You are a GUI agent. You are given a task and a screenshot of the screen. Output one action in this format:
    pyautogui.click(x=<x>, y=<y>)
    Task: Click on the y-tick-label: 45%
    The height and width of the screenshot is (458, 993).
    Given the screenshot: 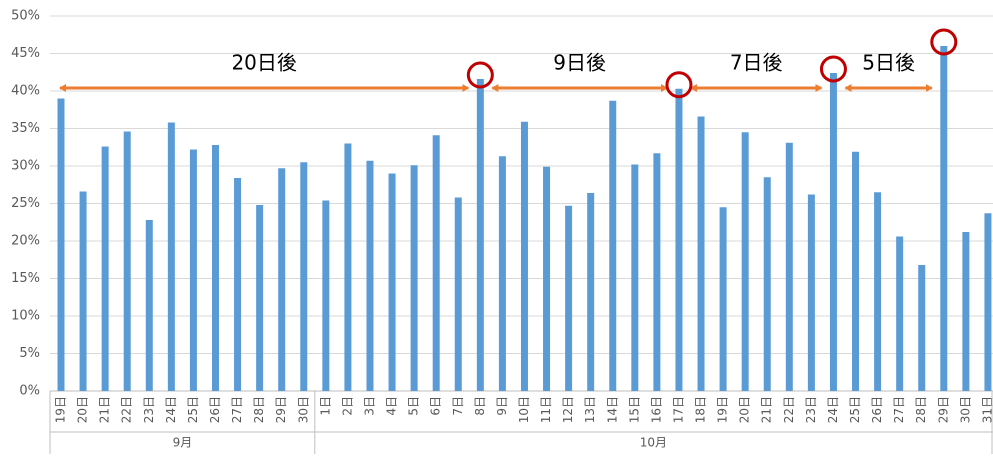 What is the action you would take?
    pyautogui.click(x=25, y=53)
    